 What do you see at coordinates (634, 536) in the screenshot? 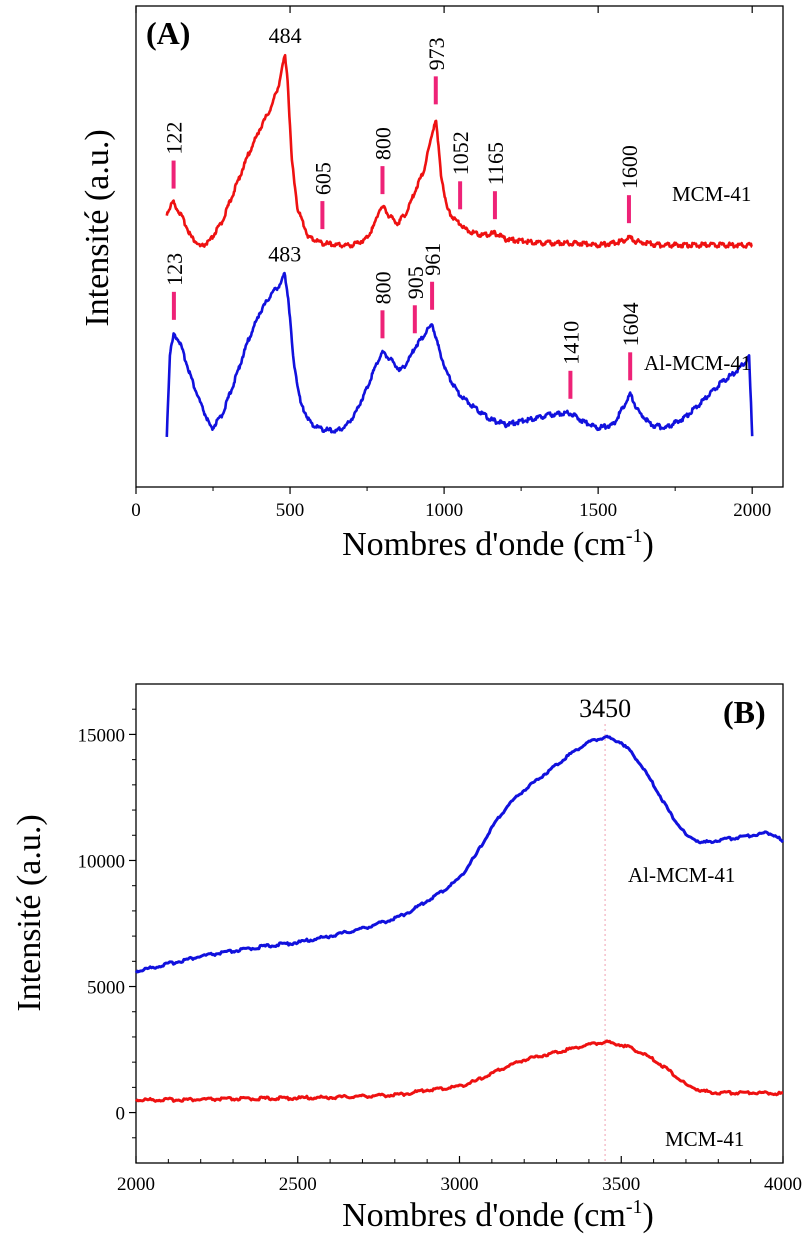
I see `panel-a-x-axis-title-sup: -1` at bounding box center [634, 536].